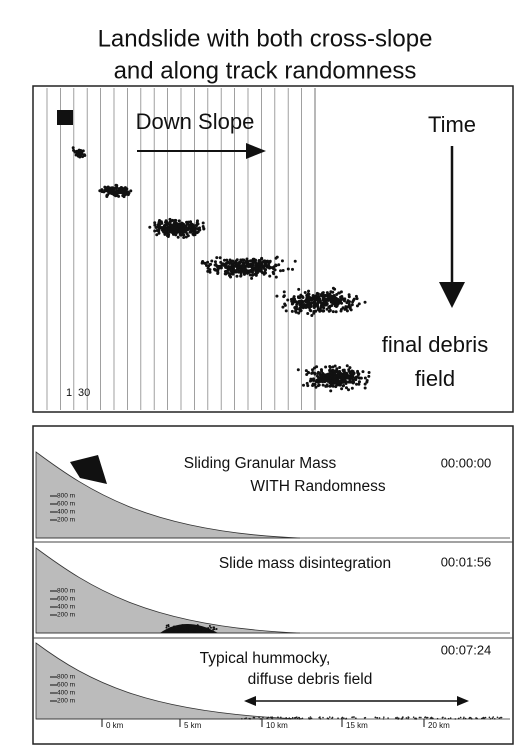 Image resolution: width=530 pixels, height=751 pixels. Describe the element at coordinates (357, 725) in the screenshot. I see `distance-label: 15 km` at that location.